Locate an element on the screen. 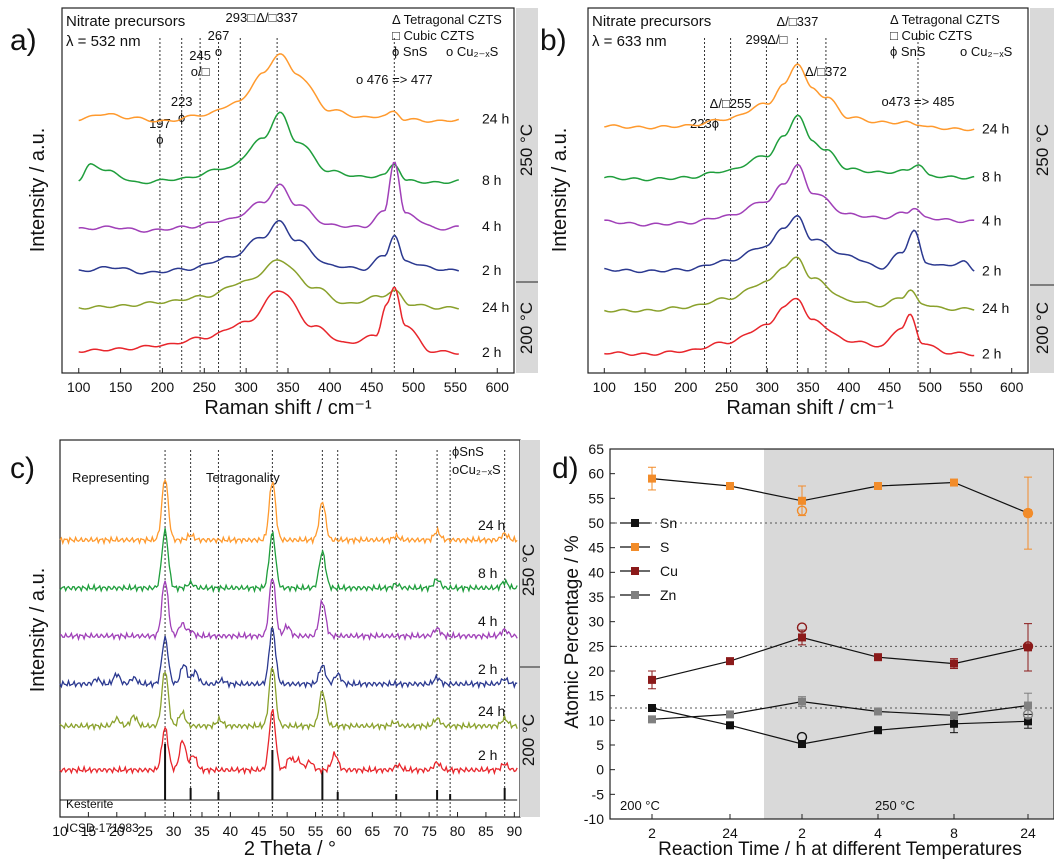 This screenshot has width=1054, height=860. d-y-tick-label: 30 is located at coordinates (596, 622).